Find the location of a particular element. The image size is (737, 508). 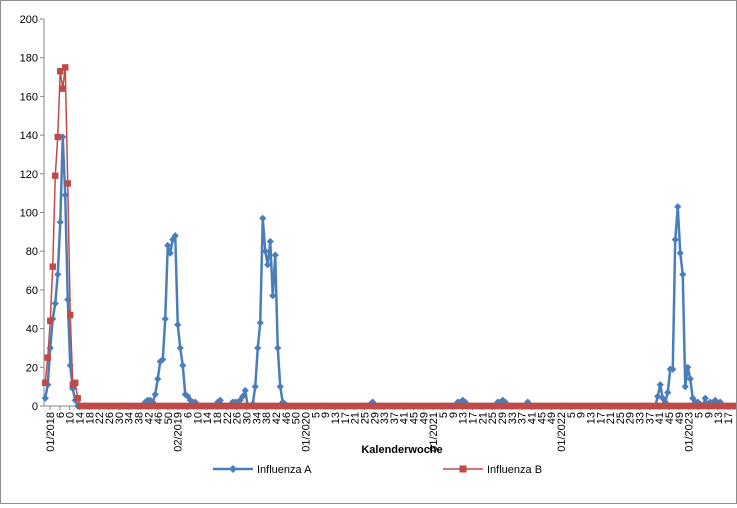

x-tick-label: 01/2020 is located at coordinates (306, 432).